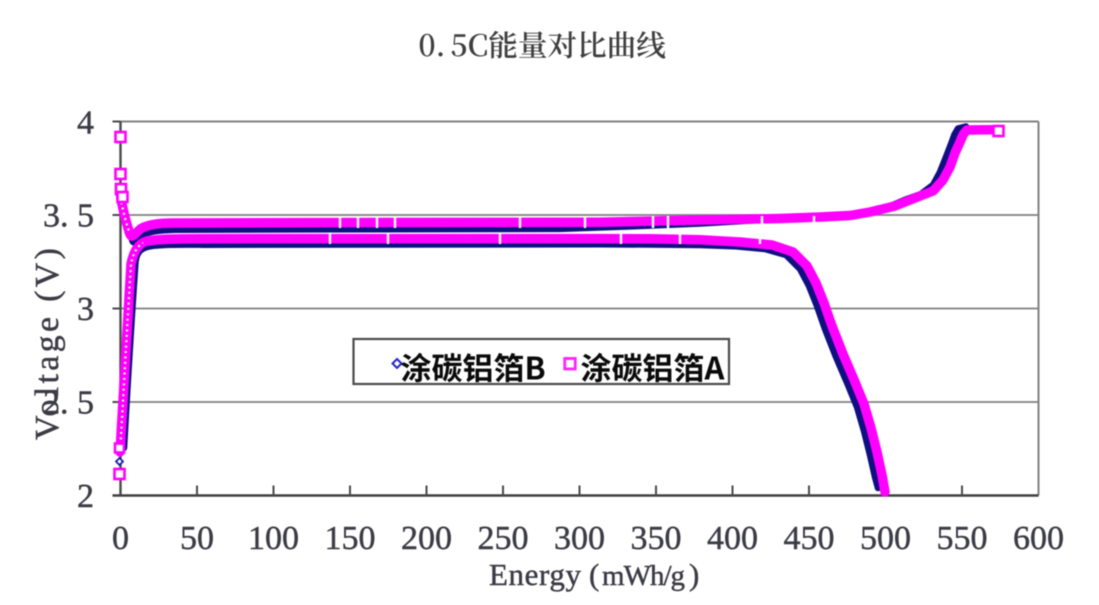 This screenshot has width=1099, height=605. What do you see at coordinates (68, 216) in the screenshot?
I see `svg-text: 3. 5` at bounding box center [68, 216].